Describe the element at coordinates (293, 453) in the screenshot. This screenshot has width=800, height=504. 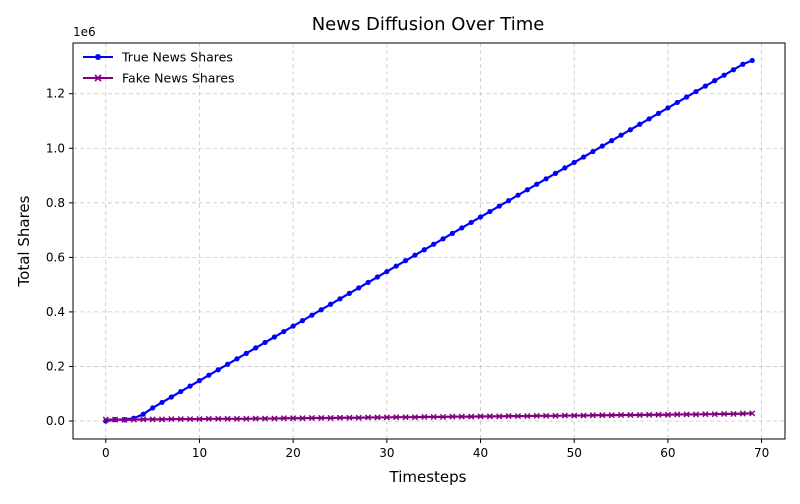
I see `x-tick-label: 20` at that location.